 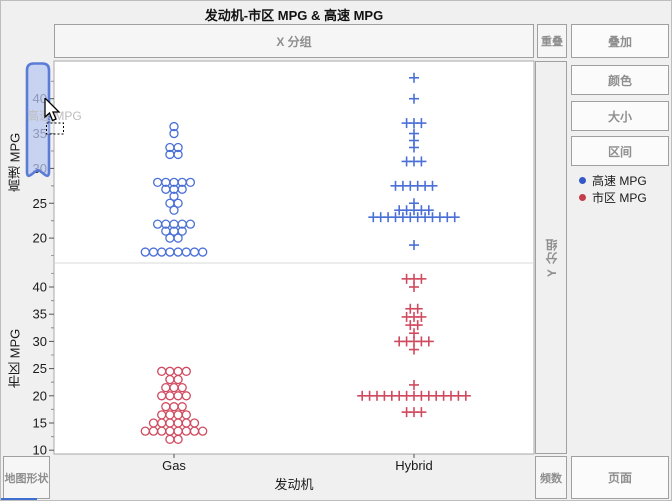 What do you see at coordinates (19, 499) in the screenshot?
I see `status-strip` at bounding box center [19, 499].